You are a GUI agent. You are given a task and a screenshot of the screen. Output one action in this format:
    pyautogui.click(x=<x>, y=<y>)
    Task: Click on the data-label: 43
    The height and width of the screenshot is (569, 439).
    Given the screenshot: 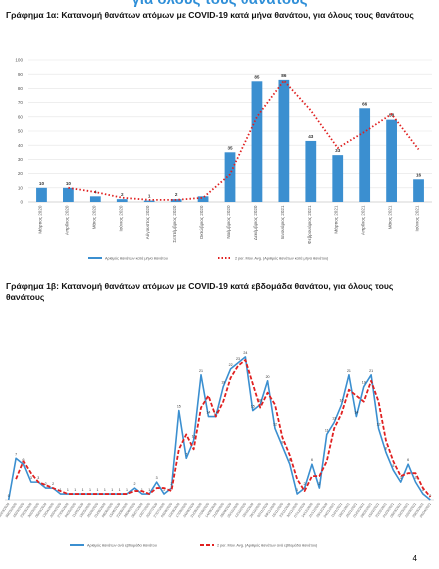 What is the action you would take?
    pyautogui.click(x=311, y=136)
    